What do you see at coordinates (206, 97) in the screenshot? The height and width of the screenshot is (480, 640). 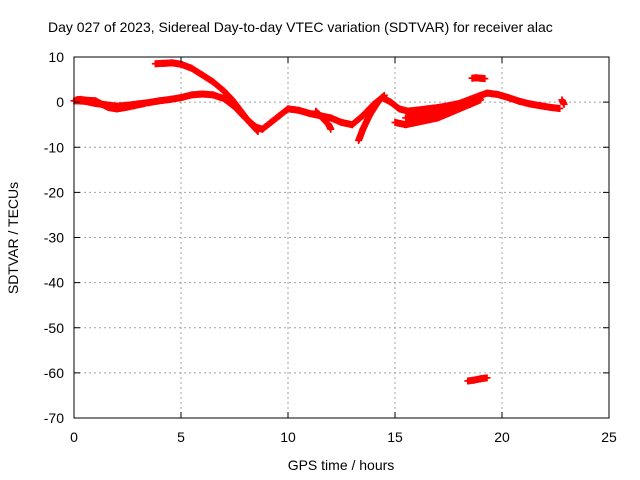 I see `series-high-arc` at bounding box center [206, 97].